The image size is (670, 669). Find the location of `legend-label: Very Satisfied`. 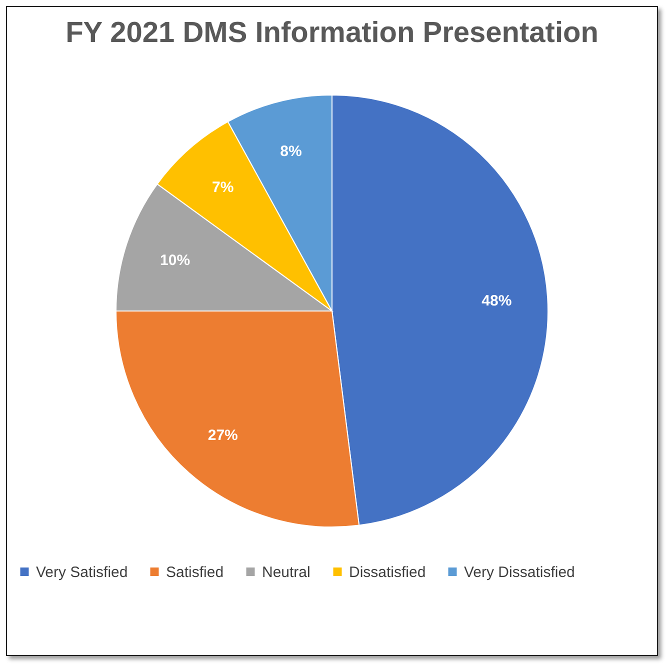

legend-label: Very Satisfied is located at coordinates (82, 572).